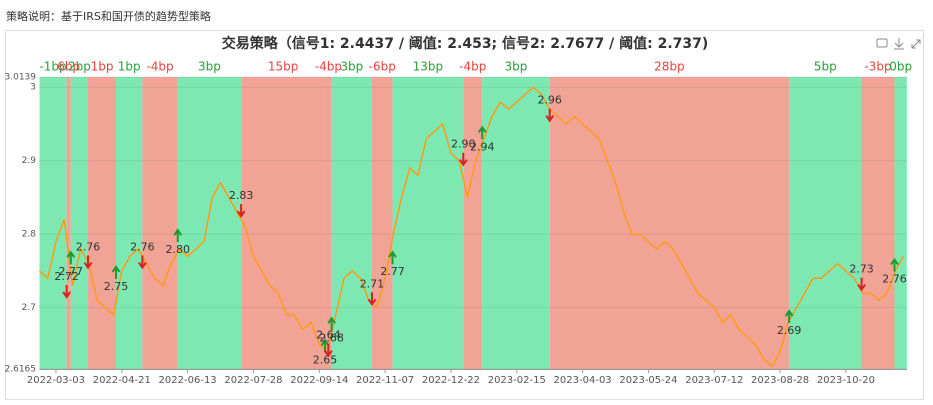 This screenshot has height=405, width=933. I want to click on y-tick-label: 2.8, so click(29, 235).